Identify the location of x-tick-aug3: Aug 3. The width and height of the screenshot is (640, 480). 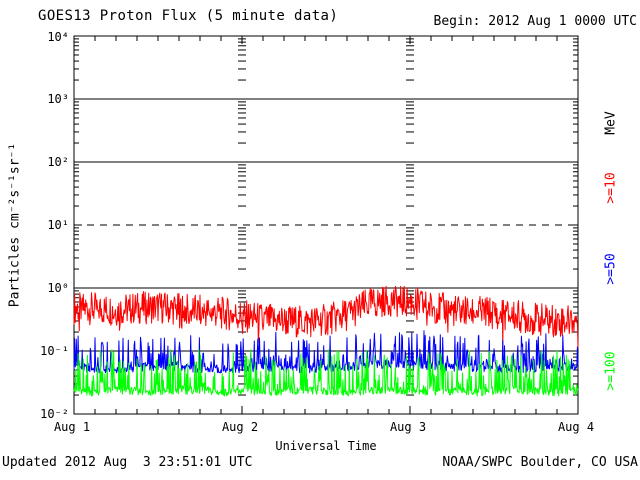
(408, 427).